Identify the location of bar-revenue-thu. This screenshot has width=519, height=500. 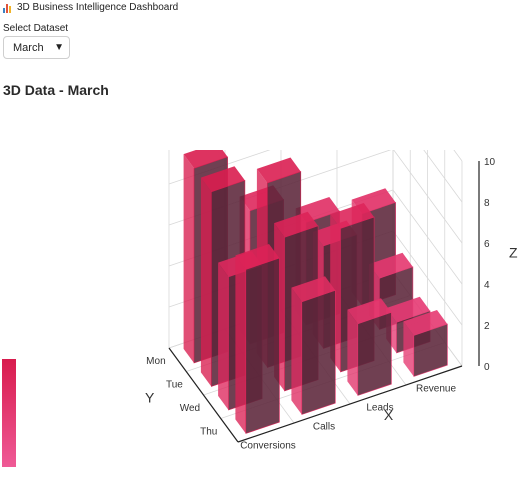
(425, 343).